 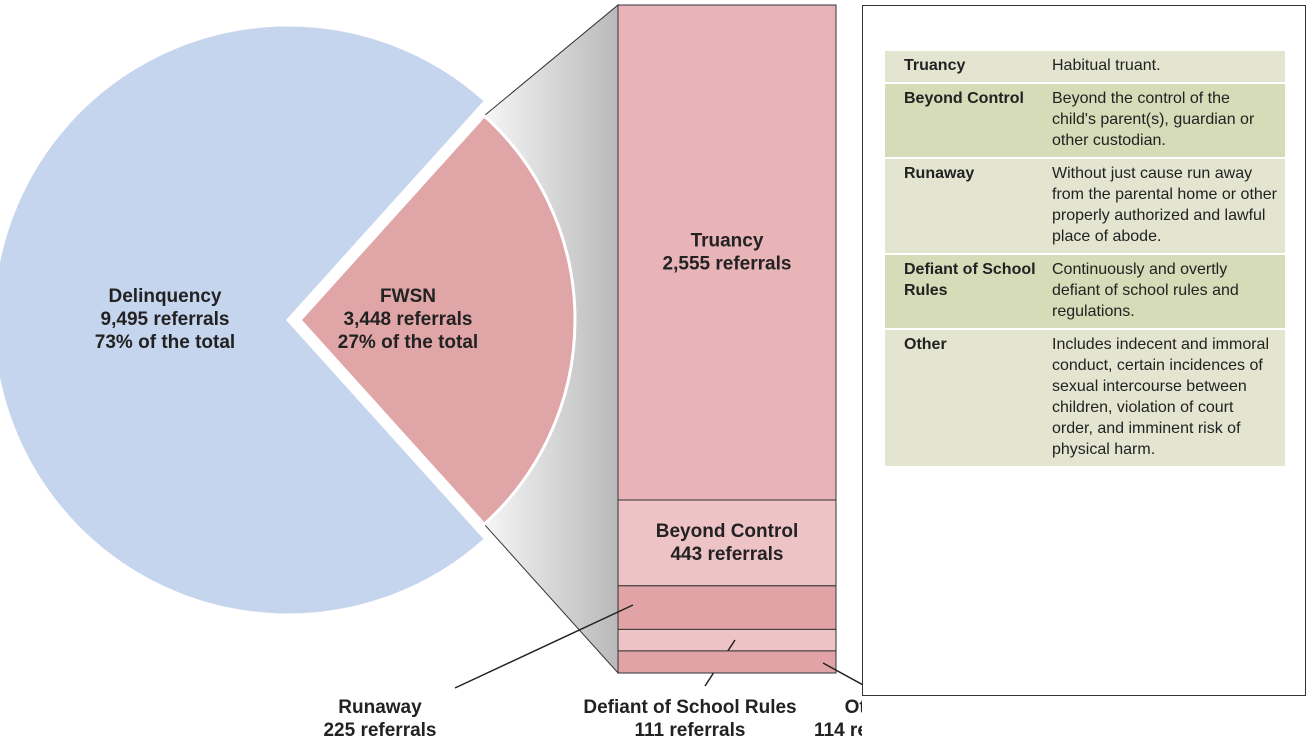 What do you see at coordinates (165, 296) in the screenshot?
I see `data-label: Delinquency` at bounding box center [165, 296].